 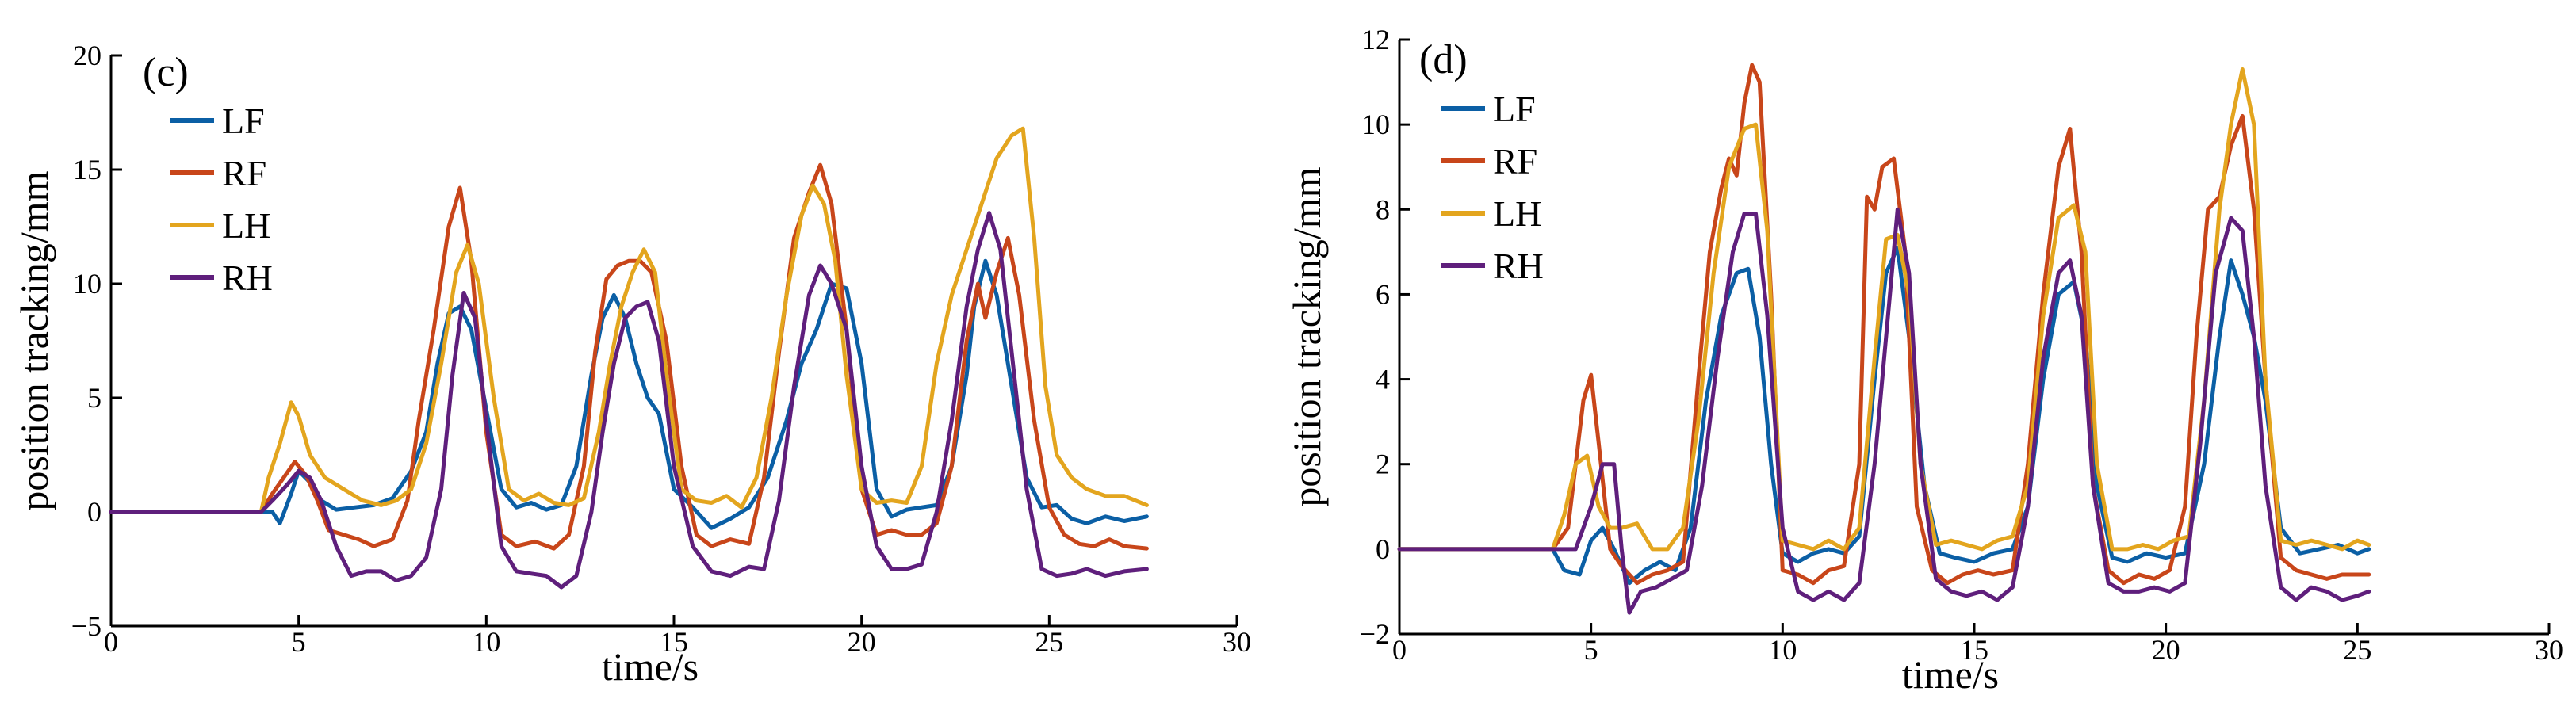 What do you see at coordinates (87, 55) in the screenshot?
I see `y-tick-label: 20` at bounding box center [87, 55].